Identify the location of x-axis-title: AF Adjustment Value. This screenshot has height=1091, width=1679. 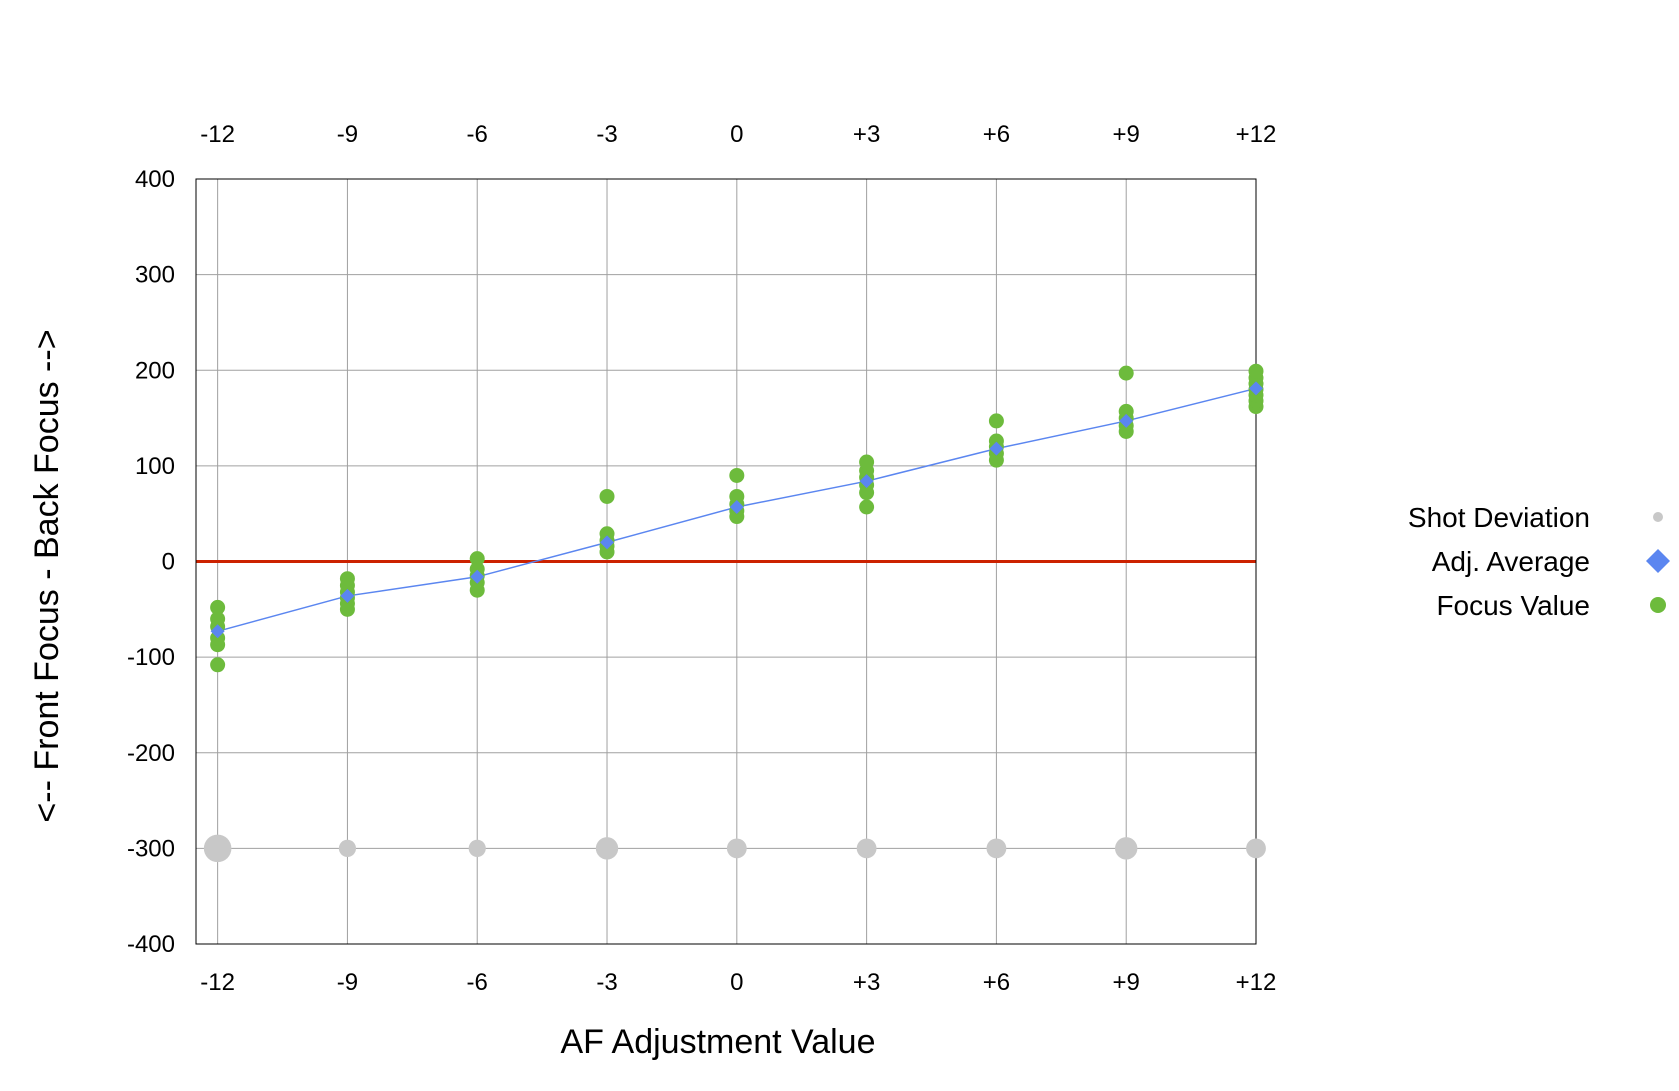
(718, 1042).